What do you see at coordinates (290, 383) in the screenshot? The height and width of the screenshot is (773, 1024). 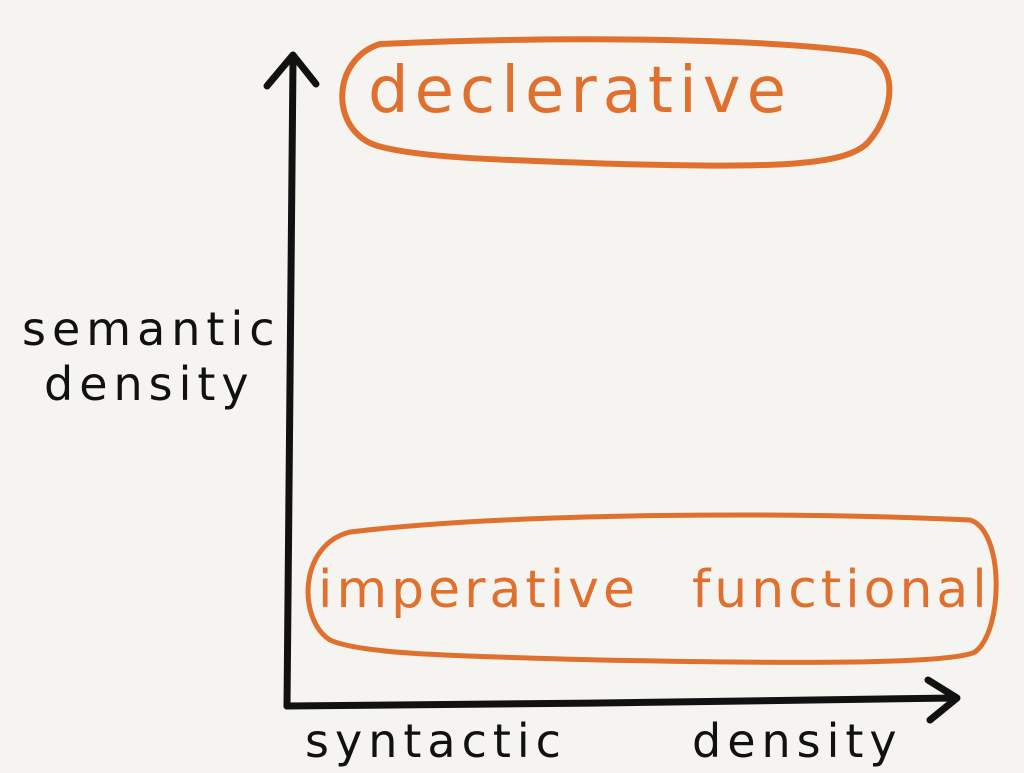 I see `y-axis-line` at bounding box center [290, 383].